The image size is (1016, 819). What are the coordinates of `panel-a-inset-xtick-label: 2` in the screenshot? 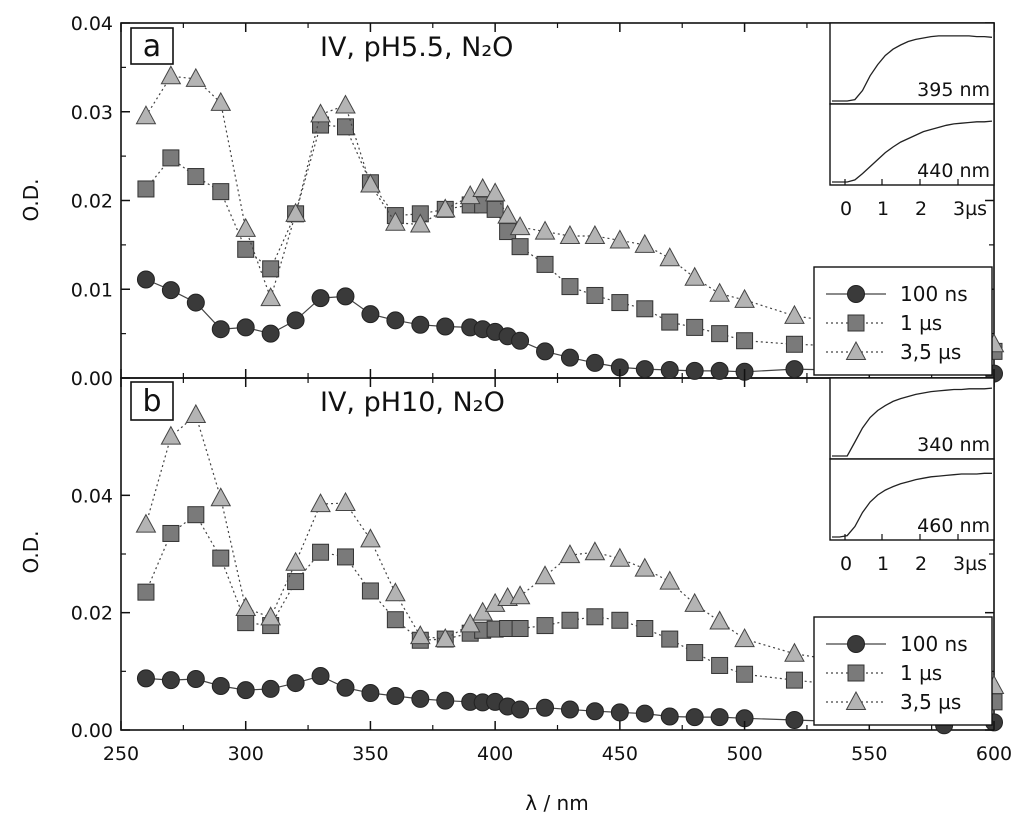 It's located at (921, 209).